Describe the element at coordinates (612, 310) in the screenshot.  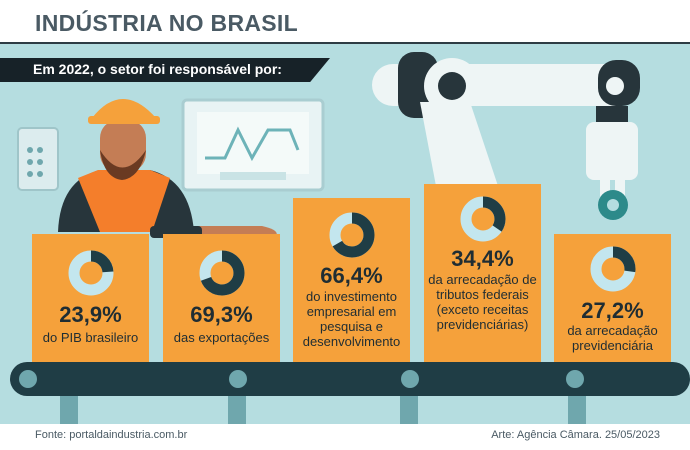
I see `stat-value: 27,2%` at that location.